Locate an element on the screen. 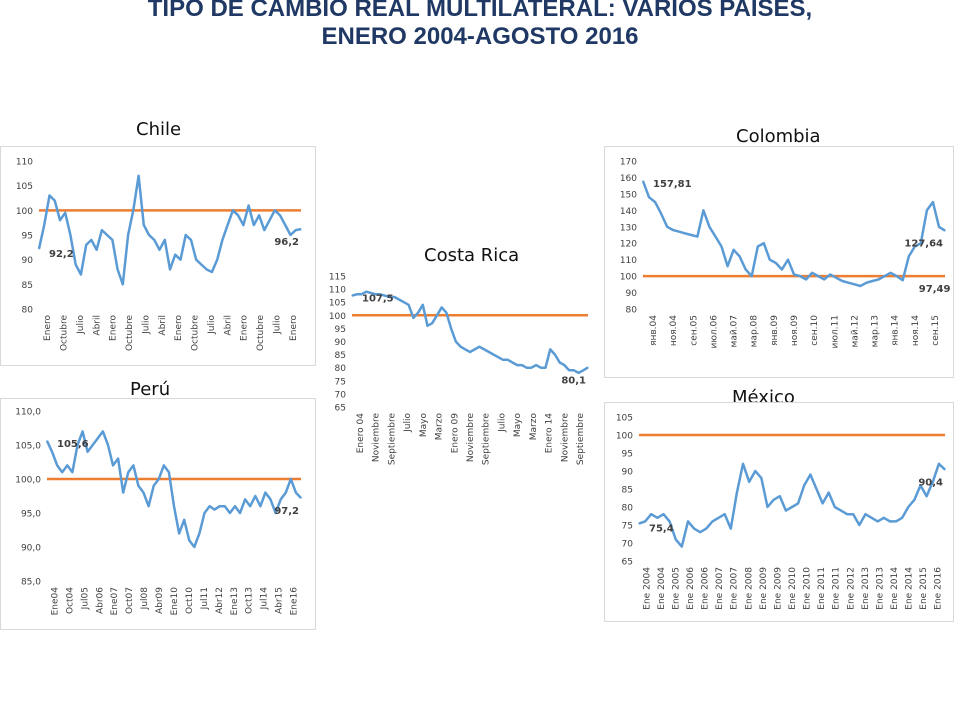  x-tick-label: июл.06 is located at coordinates (714, 332).